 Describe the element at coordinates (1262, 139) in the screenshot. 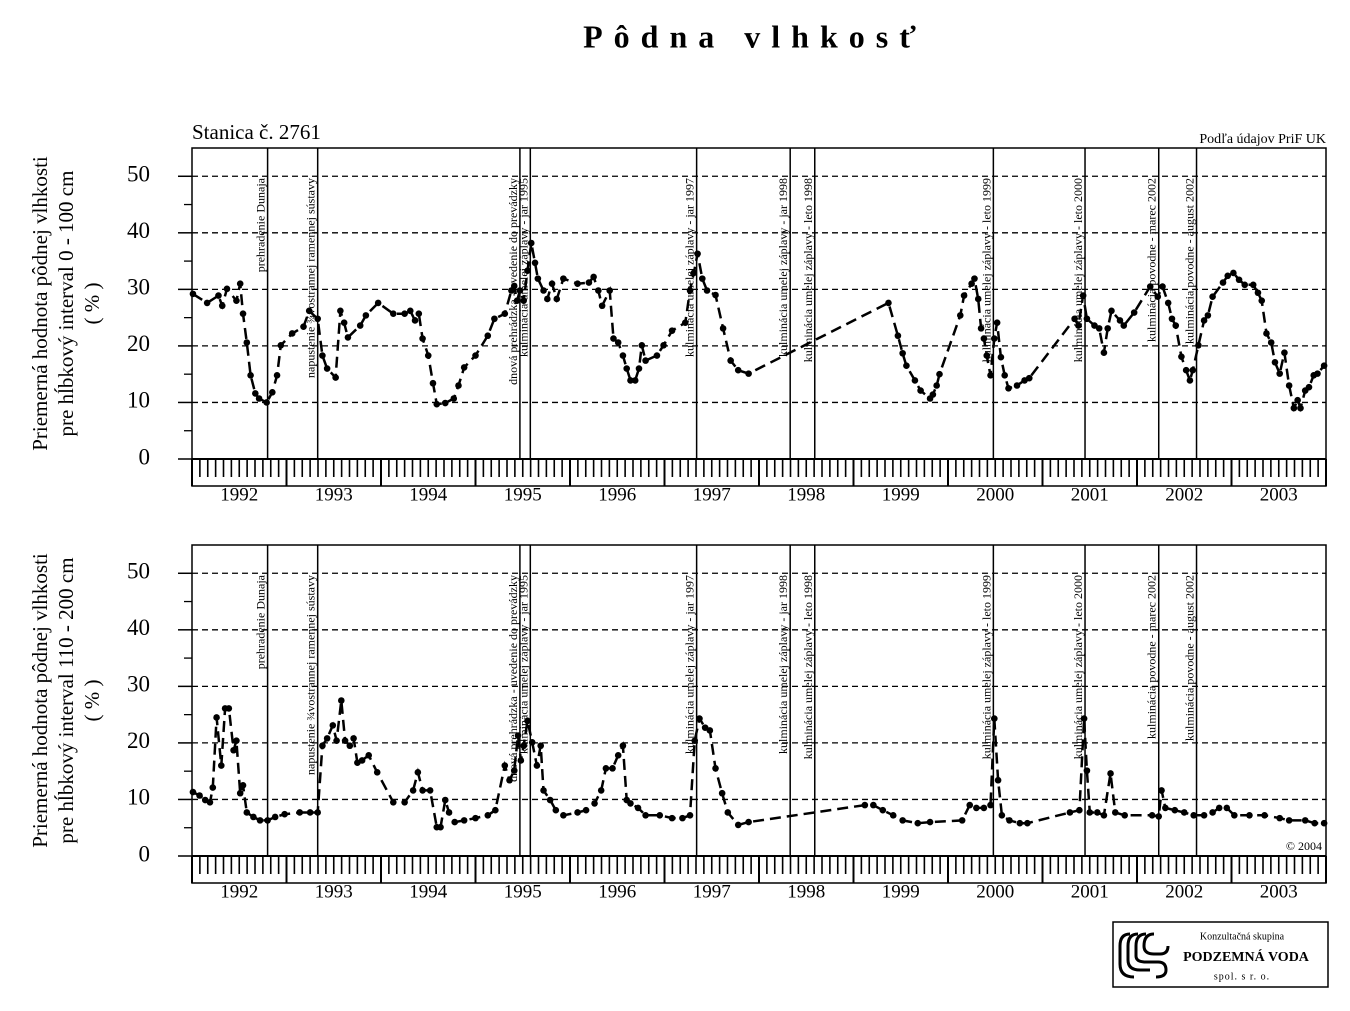

I see `source: Podľa údajov PriF UK` at that location.